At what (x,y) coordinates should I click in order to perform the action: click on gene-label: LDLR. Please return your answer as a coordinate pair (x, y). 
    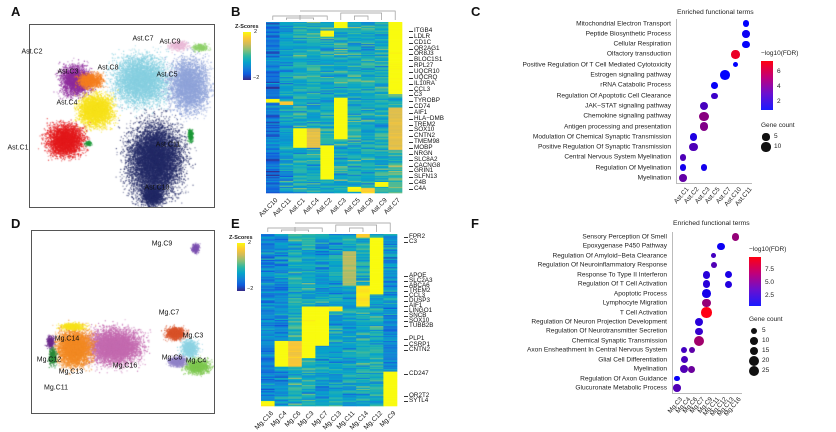
    Looking at the image, I should click on (422, 36).